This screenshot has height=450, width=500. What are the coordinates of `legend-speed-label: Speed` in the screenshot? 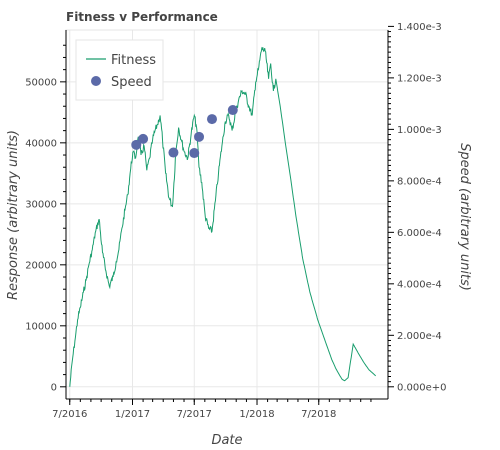 It's located at (131, 82).